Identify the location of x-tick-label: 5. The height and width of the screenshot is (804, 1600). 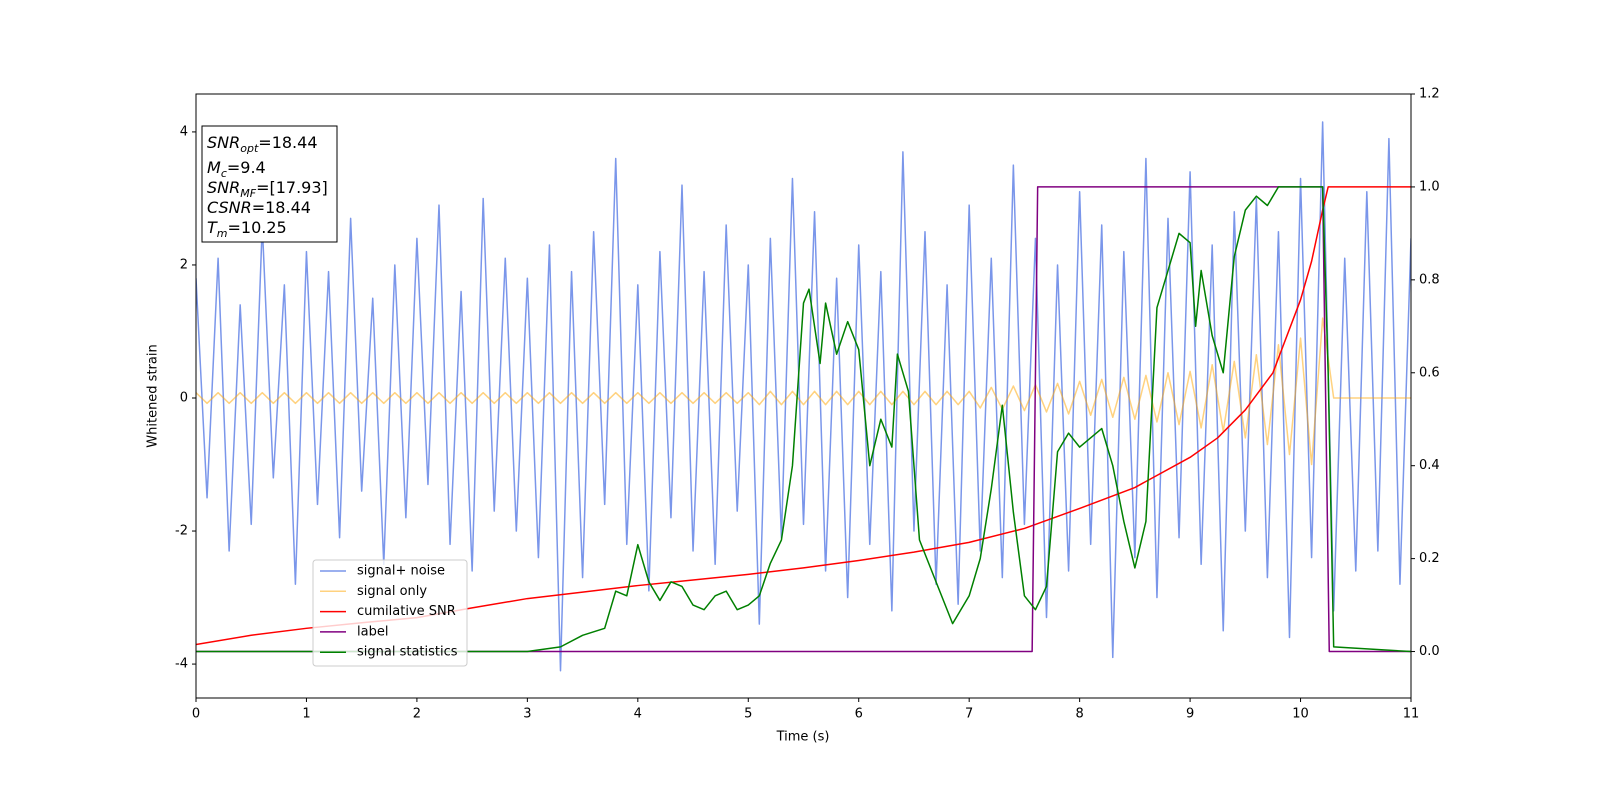
(748, 714).